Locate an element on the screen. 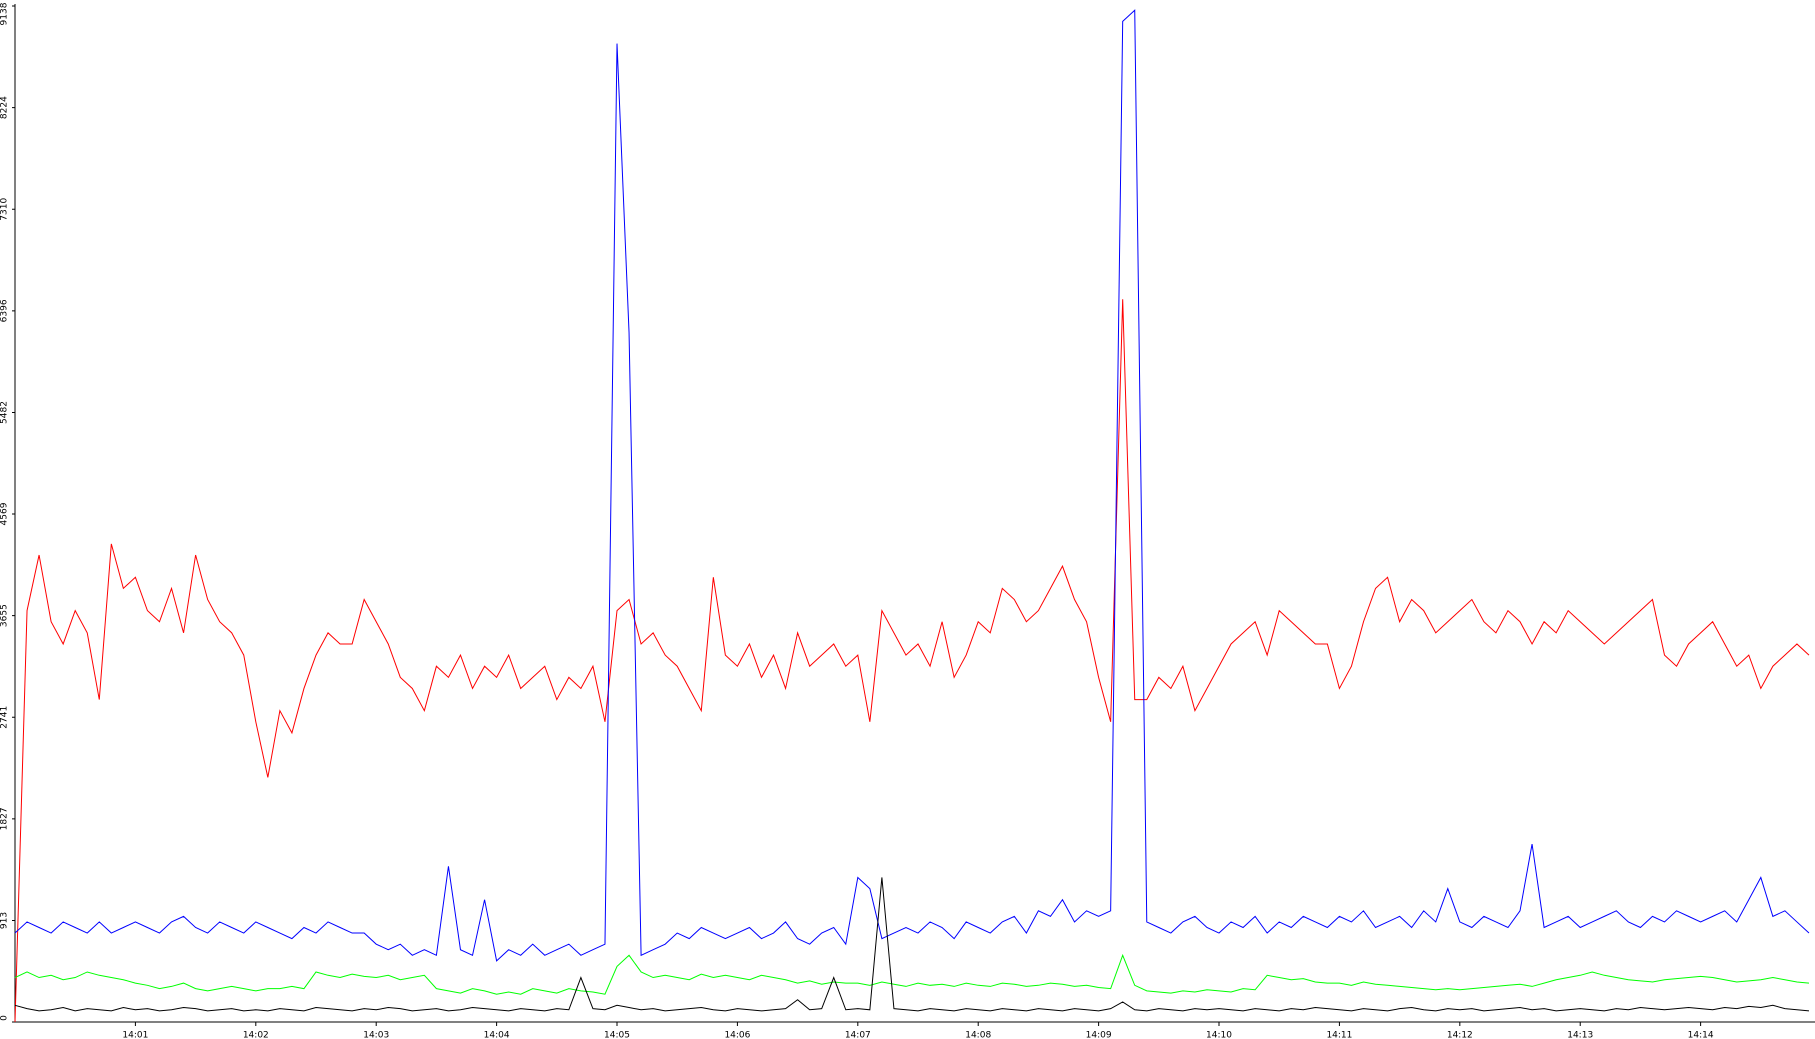  x-tick-label: 14:06 is located at coordinates (737, 1035).